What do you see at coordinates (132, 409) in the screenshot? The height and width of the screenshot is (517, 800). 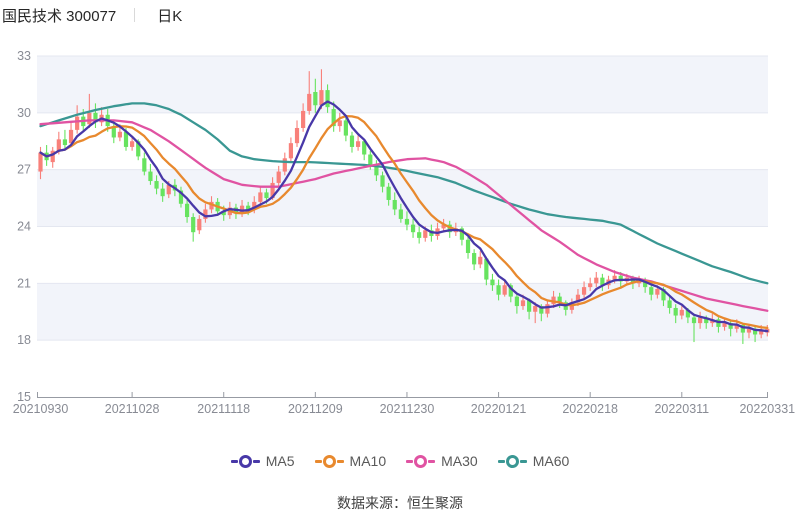 I see `svg-text: 20211028` at bounding box center [132, 409].